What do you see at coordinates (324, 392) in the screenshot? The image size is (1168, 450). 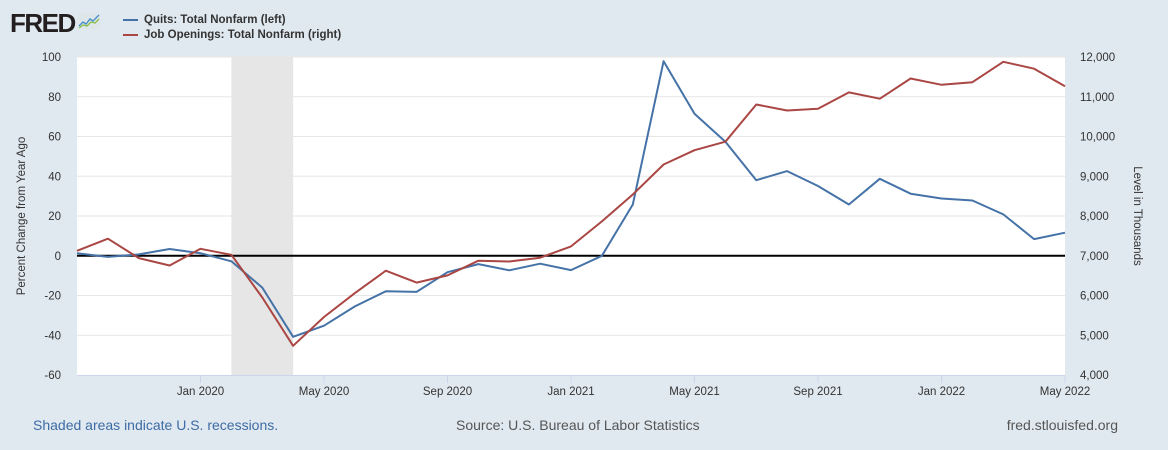 I see `x-axis-tick-label: May 2020` at bounding box center [324, 392].